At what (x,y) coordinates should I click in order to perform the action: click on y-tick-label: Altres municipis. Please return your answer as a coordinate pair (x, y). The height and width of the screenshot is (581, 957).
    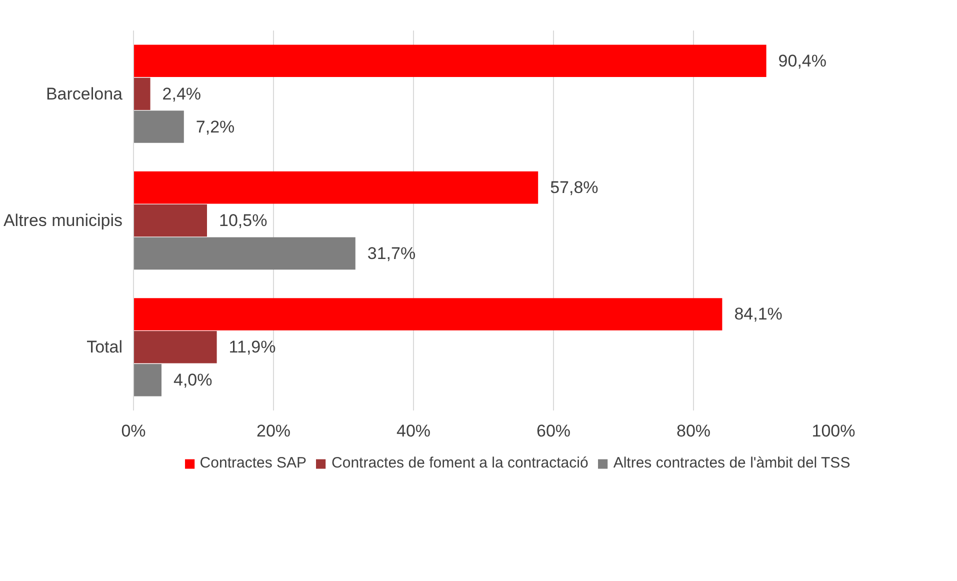
    Looking at the image, I should click on (63, 220).